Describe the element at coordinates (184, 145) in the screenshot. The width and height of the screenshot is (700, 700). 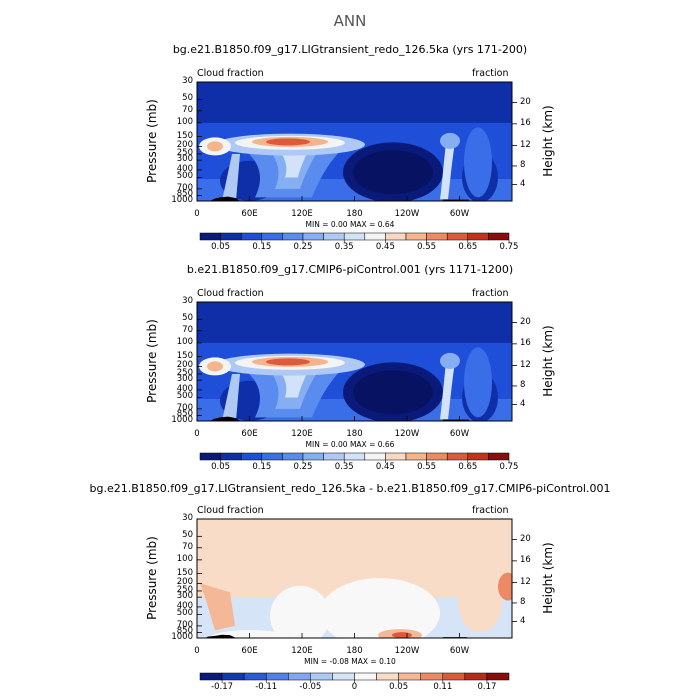
I see `y-tick-label: 200` at that location.